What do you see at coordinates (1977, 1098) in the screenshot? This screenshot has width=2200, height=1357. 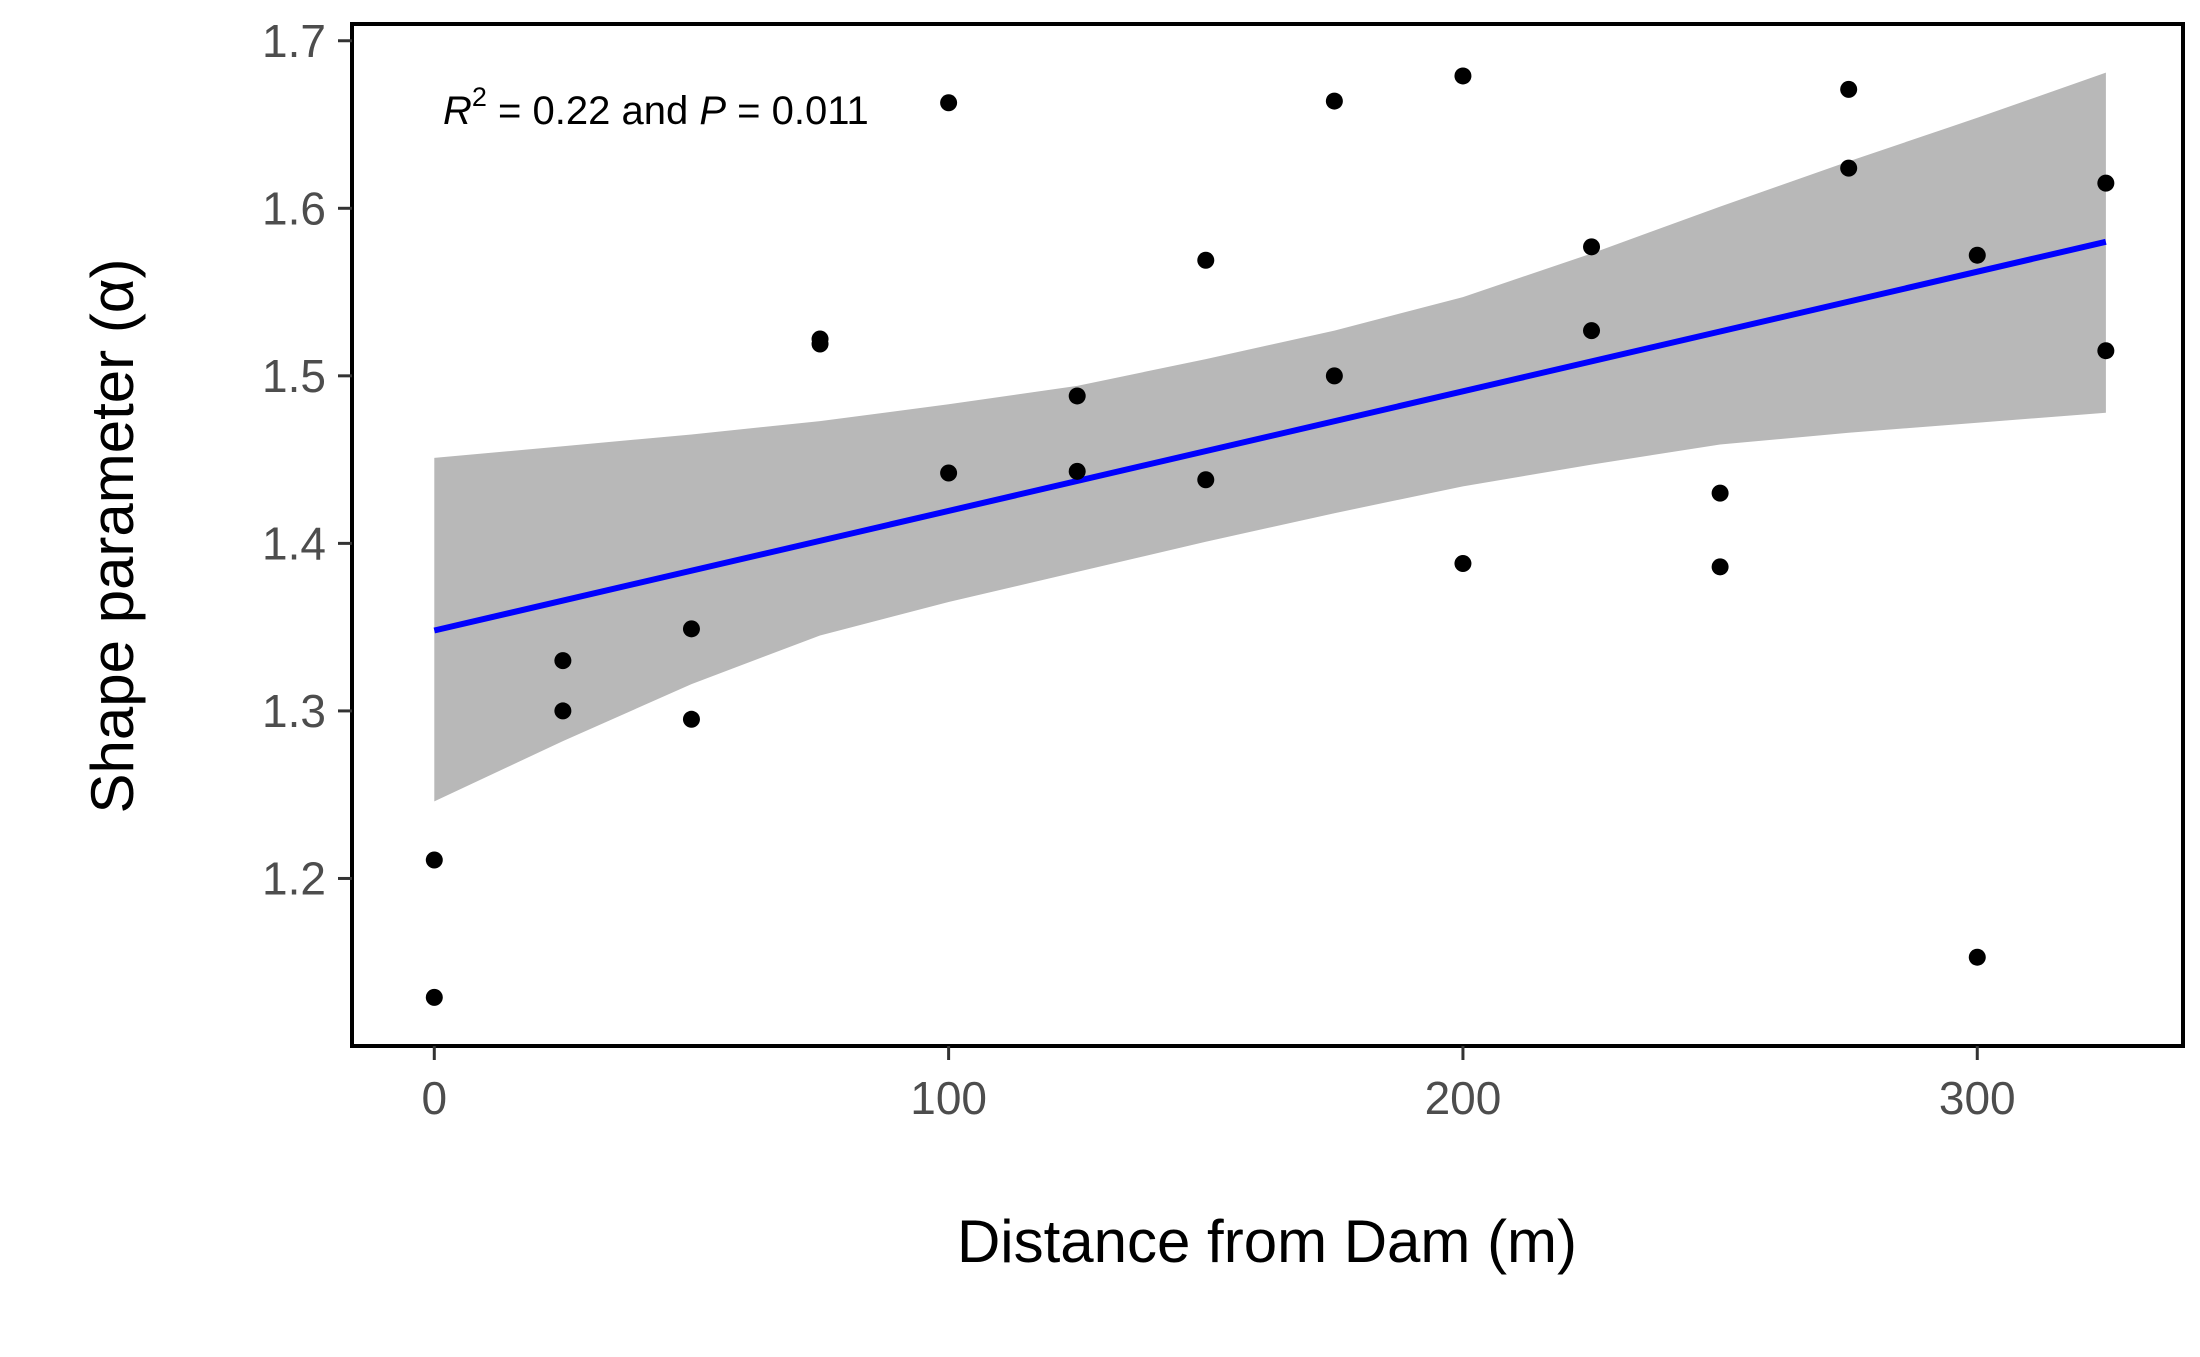 I see `x-tick-label: 300` at bounding box center [1977, 1098].